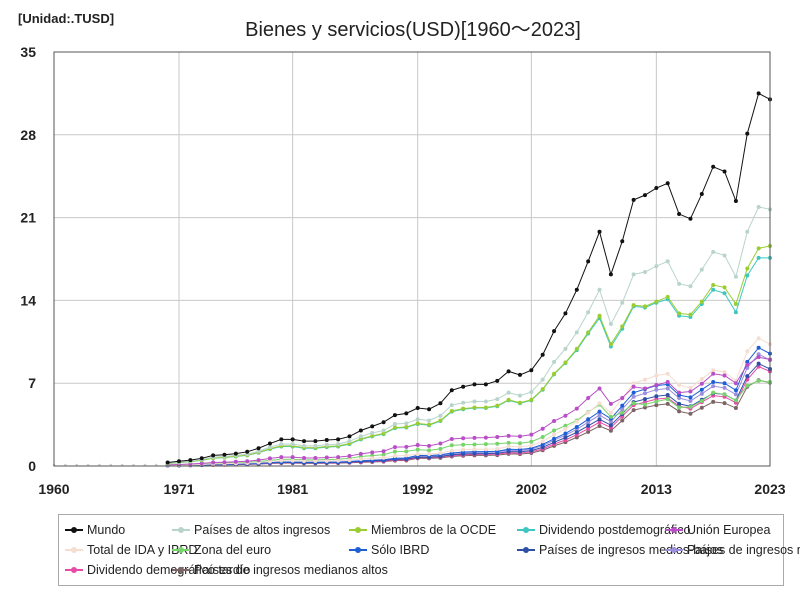  What do you see at coordinates (417, 489) in the screenshot?
I see `x-tick-label: 1992` at bounding box center [417, 489].